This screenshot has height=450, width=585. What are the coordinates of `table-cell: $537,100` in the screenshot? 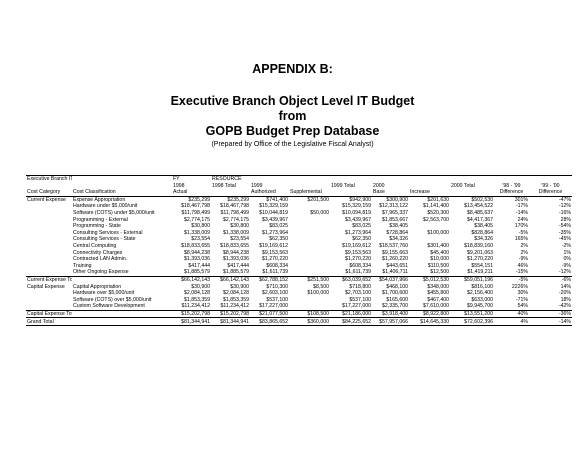 It's located at (360, 299).